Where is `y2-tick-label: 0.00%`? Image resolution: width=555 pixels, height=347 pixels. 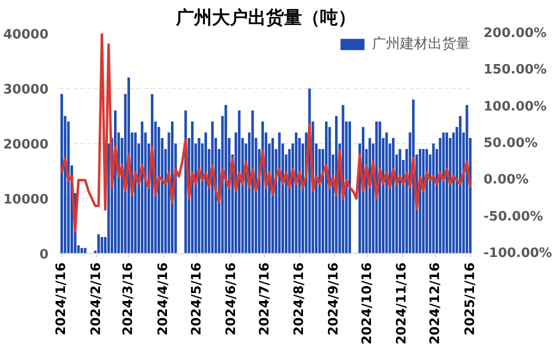 y2-tick-label: 0.00% is located at coordinates (506, 180).